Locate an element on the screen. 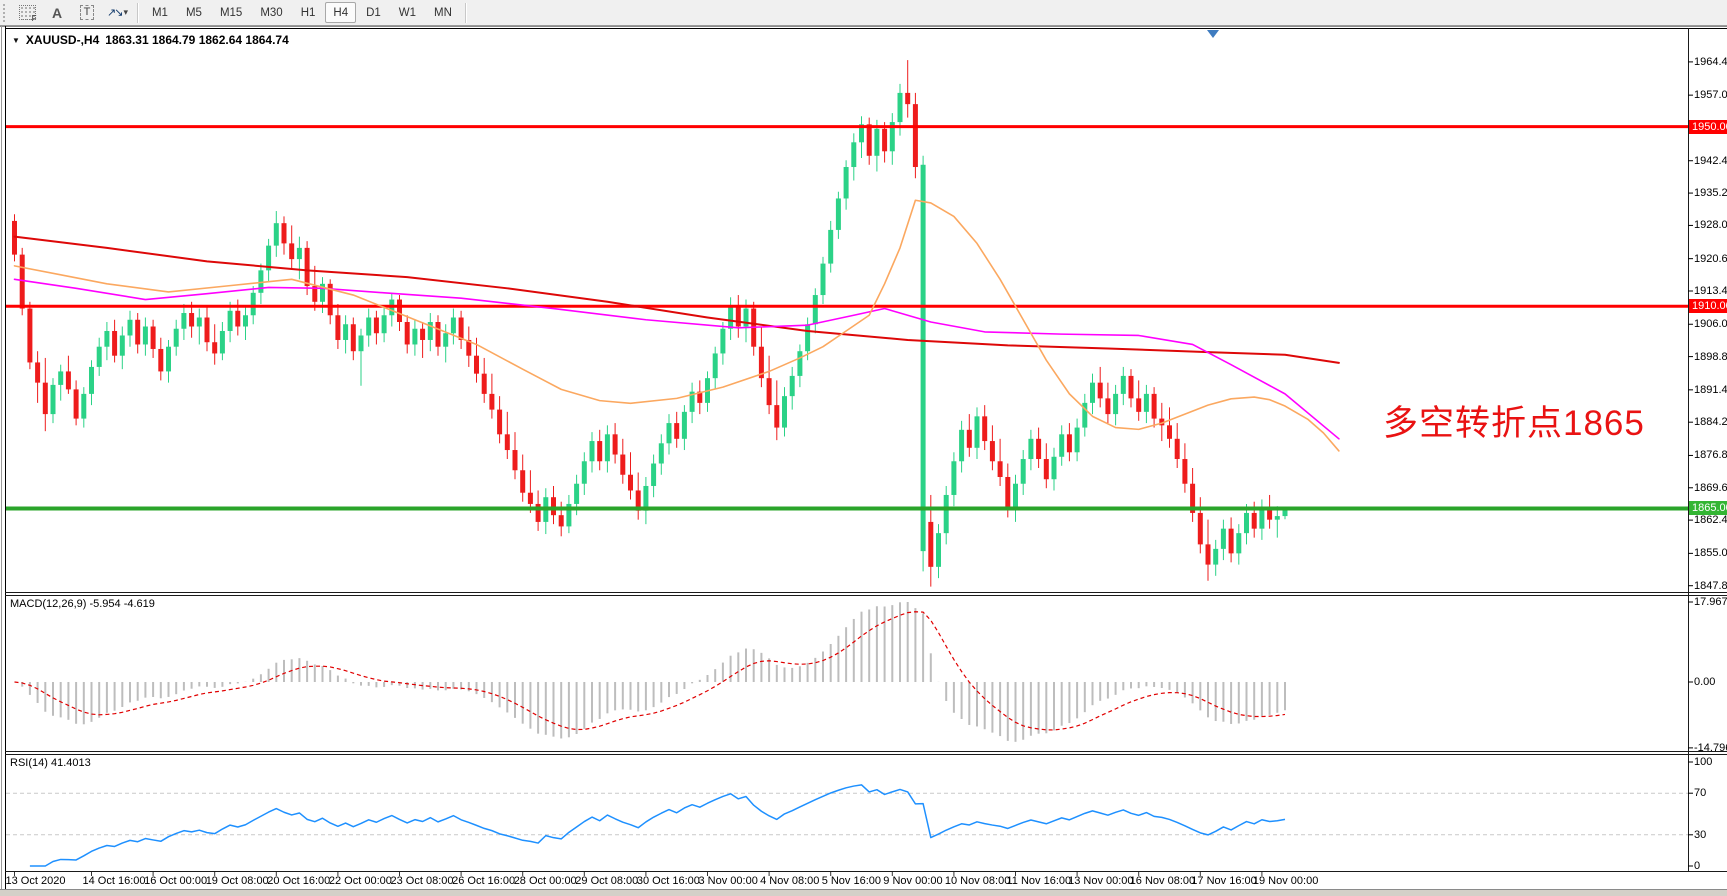 This screenshot has height=896, width=1727. price-tick-label: 1876.80 is located at coordinates (1710, 455).